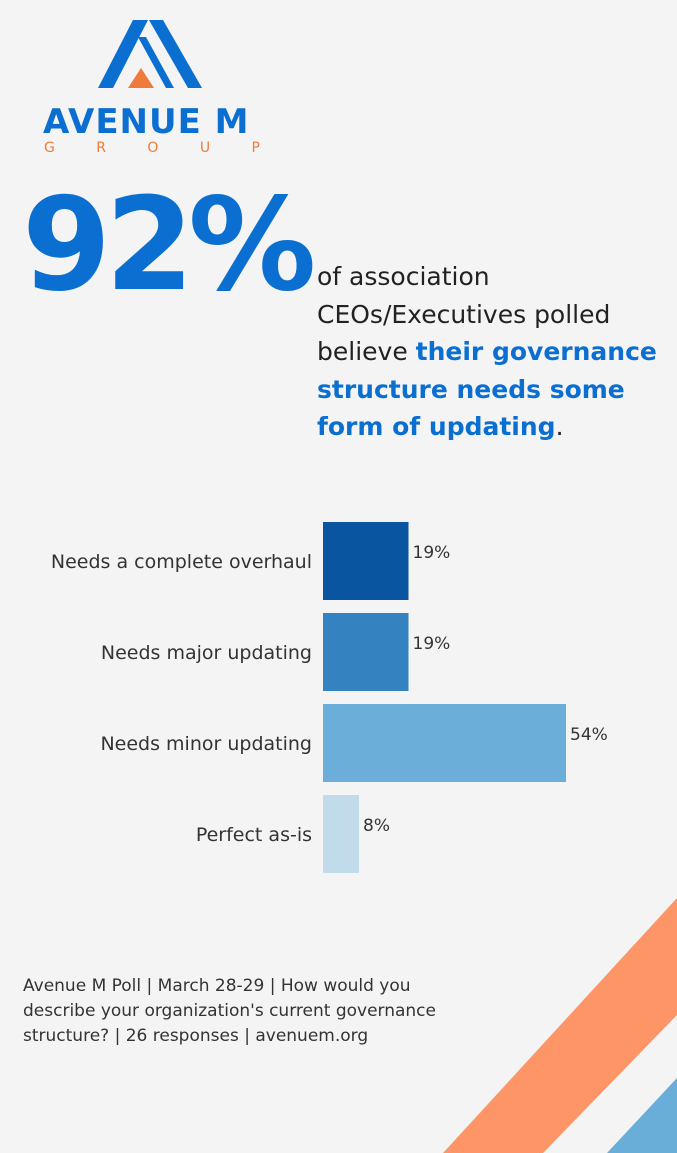  I want to click on category-label: Perfect as-is, so click(254, 835).